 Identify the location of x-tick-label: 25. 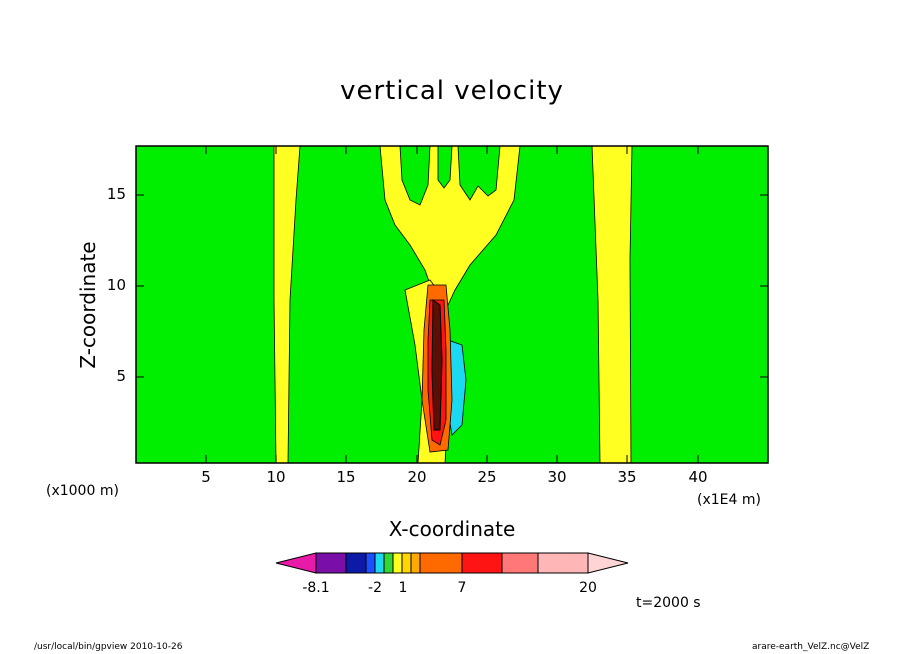
(487, 477).